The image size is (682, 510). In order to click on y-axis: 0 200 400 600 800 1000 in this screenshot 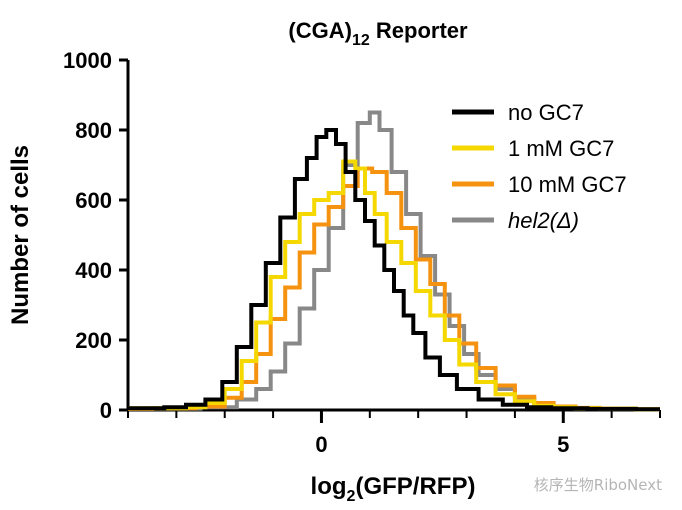, I will do `click(96, 235)`.